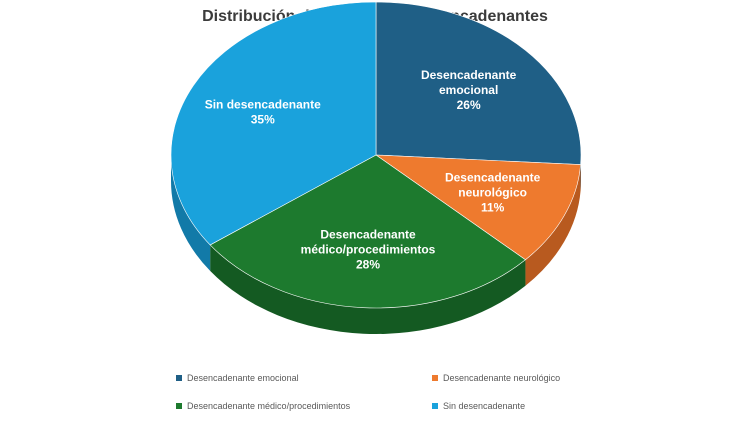 The height and width of the screenshot is (422, 750). Describe the element at coordinates (263, 119) in the screenshot. I see `data-label-value-3: 35%` at that location.